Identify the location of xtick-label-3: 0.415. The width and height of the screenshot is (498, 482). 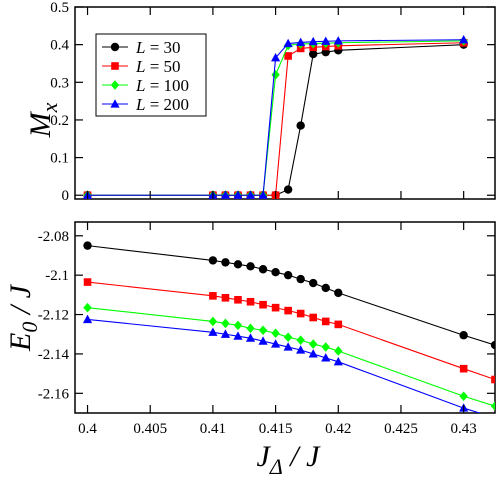
(276, 429).